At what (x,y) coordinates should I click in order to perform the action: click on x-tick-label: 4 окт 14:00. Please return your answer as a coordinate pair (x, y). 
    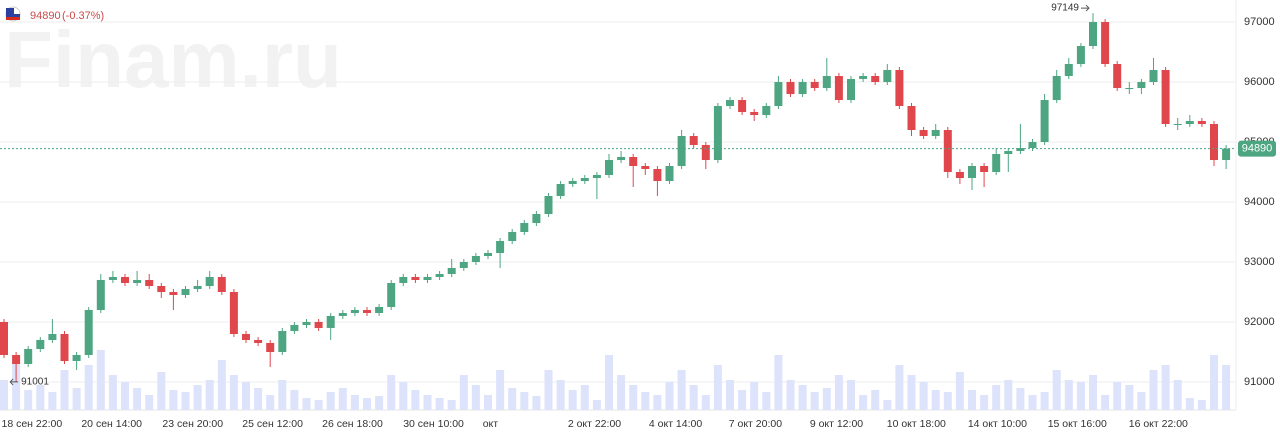
    Looking at the image, I should click on (675, 424).